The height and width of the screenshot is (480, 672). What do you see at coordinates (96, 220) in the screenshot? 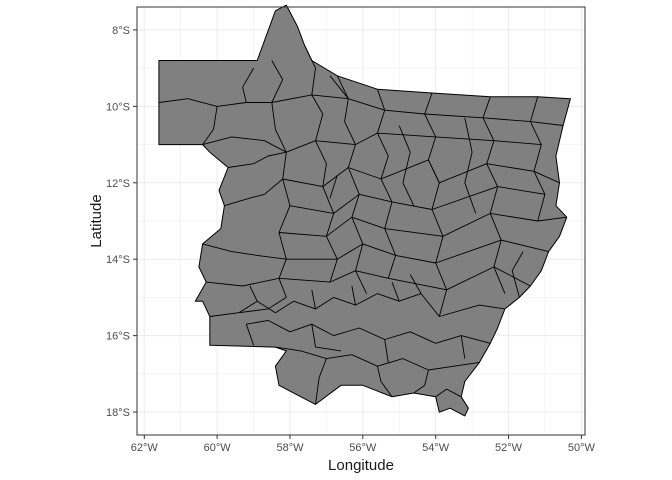
I see `y-axis-title: Latitude` at bounding box center [96, 220].